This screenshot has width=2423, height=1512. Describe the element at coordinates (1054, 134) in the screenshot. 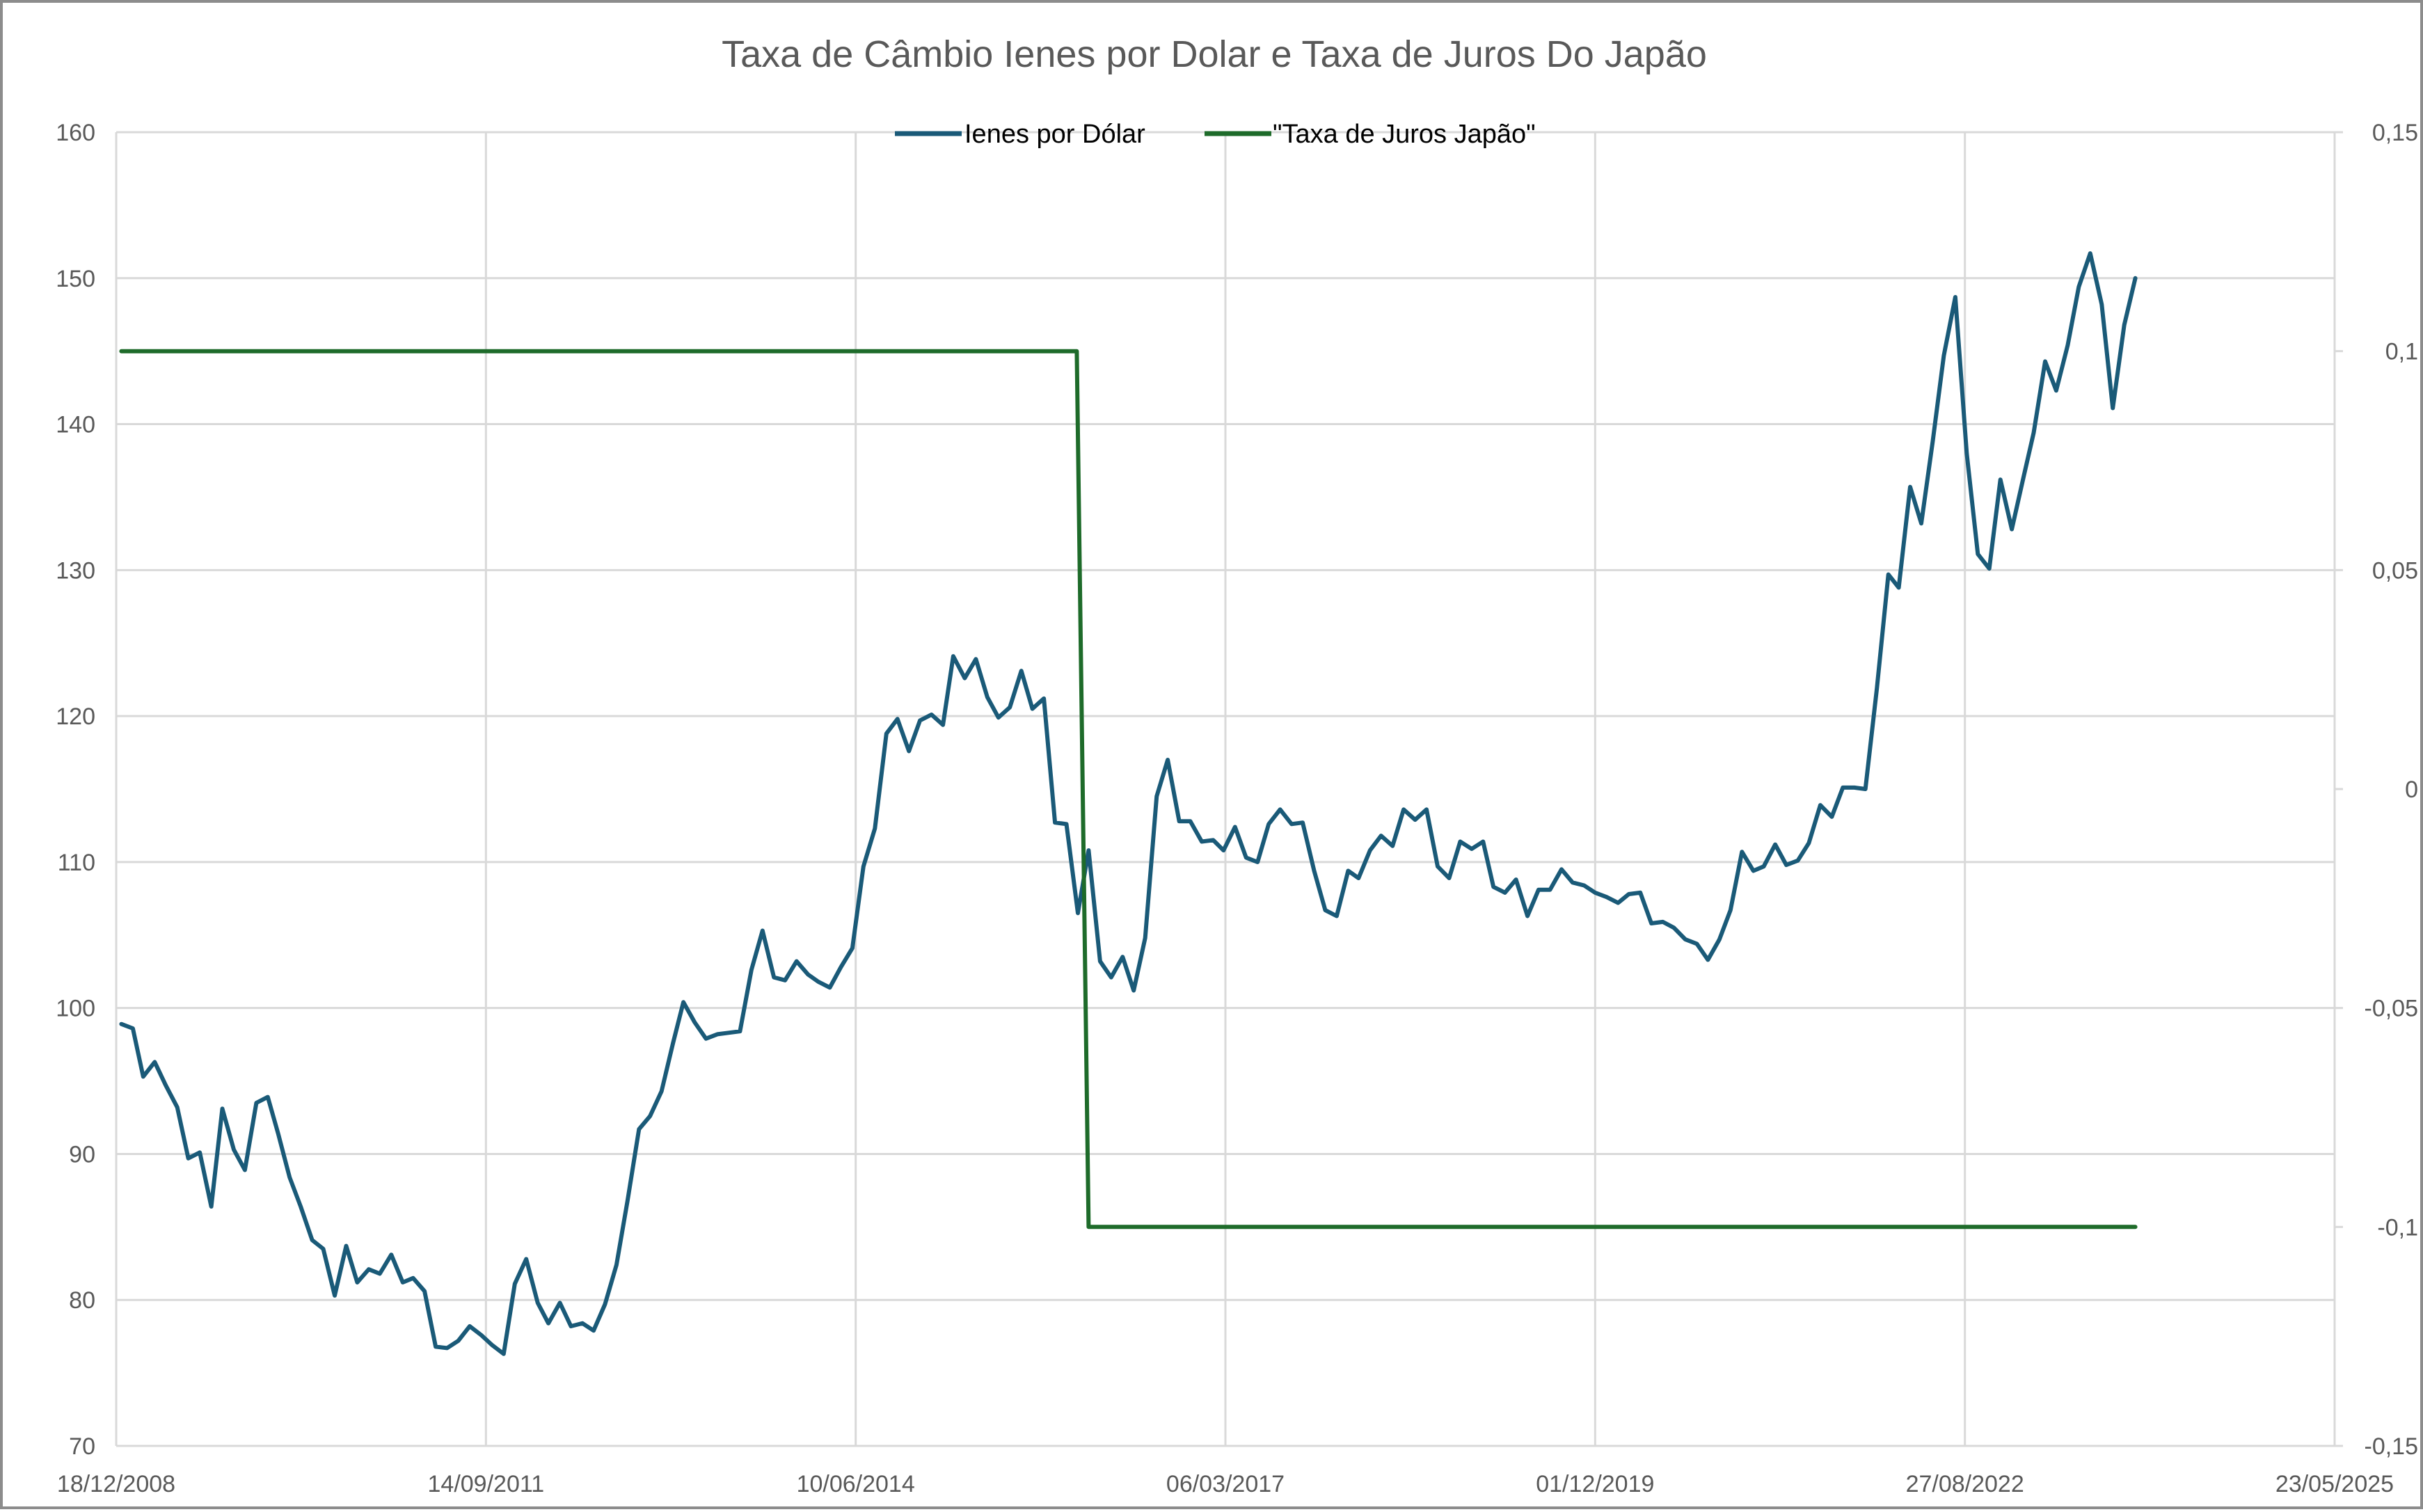

I see `legend-label: Ienes por Dólar` at that location.